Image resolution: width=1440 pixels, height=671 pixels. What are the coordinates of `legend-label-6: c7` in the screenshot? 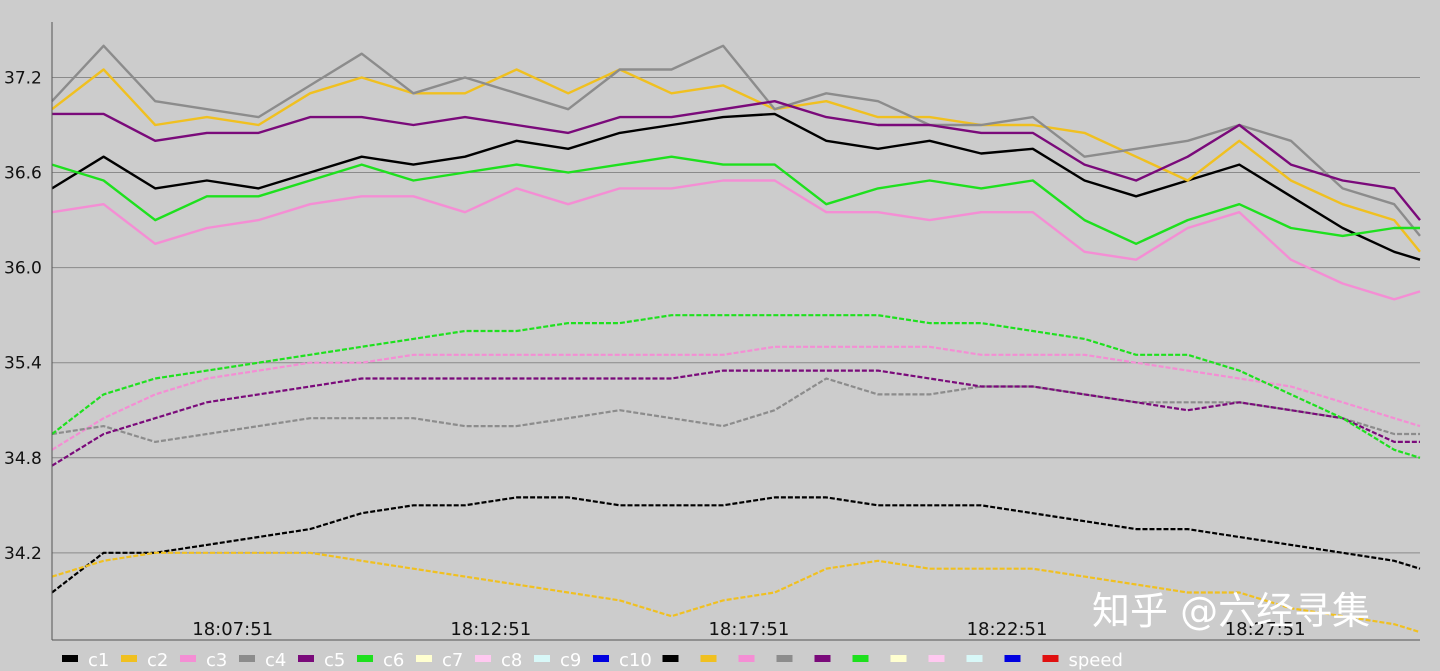 It's located at (452, 660).